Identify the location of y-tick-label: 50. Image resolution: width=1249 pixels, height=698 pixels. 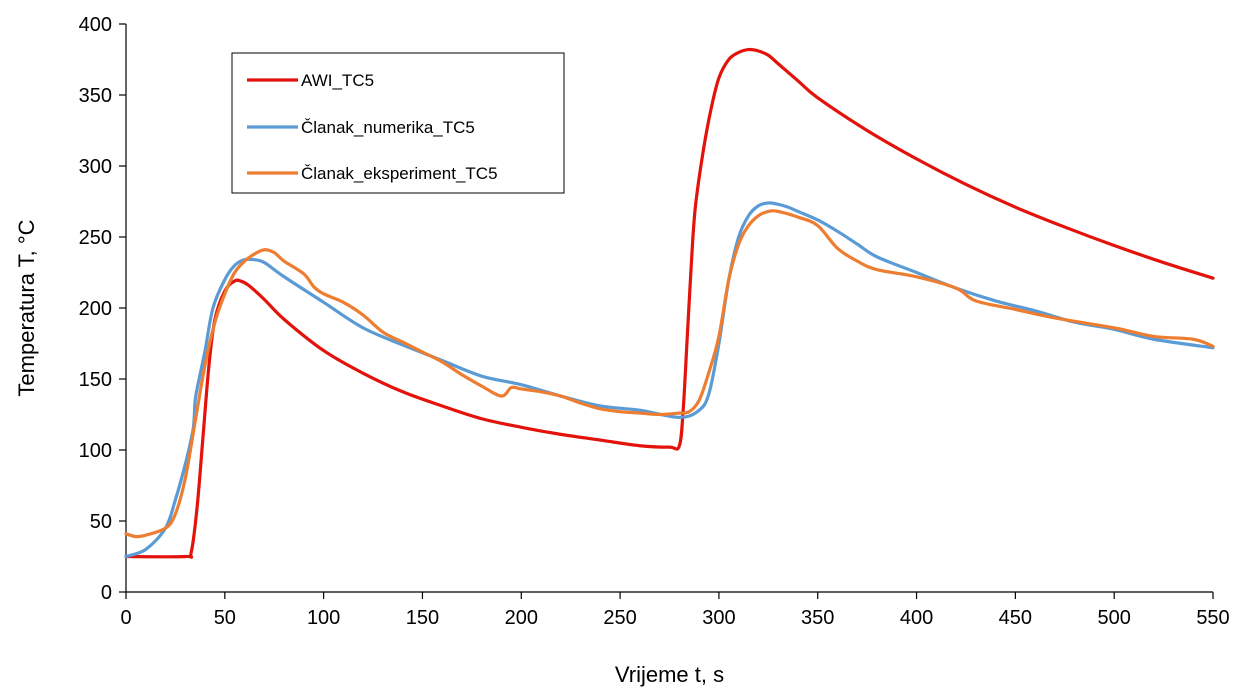
(101, 522).